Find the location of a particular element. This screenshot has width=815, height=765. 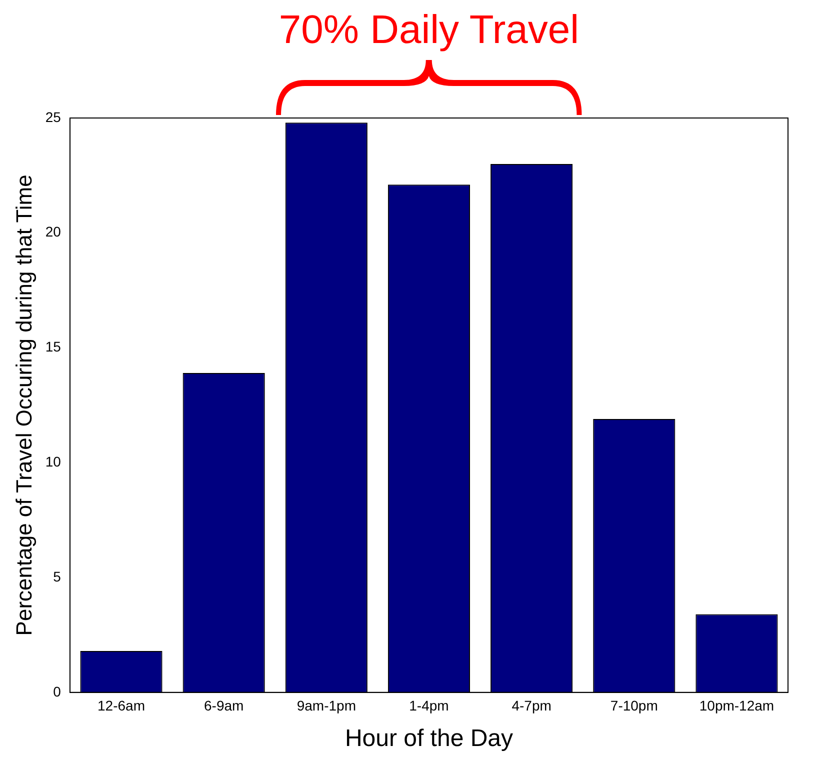

x-tick-label: 4-7pm is located at coordinates (532, 706).